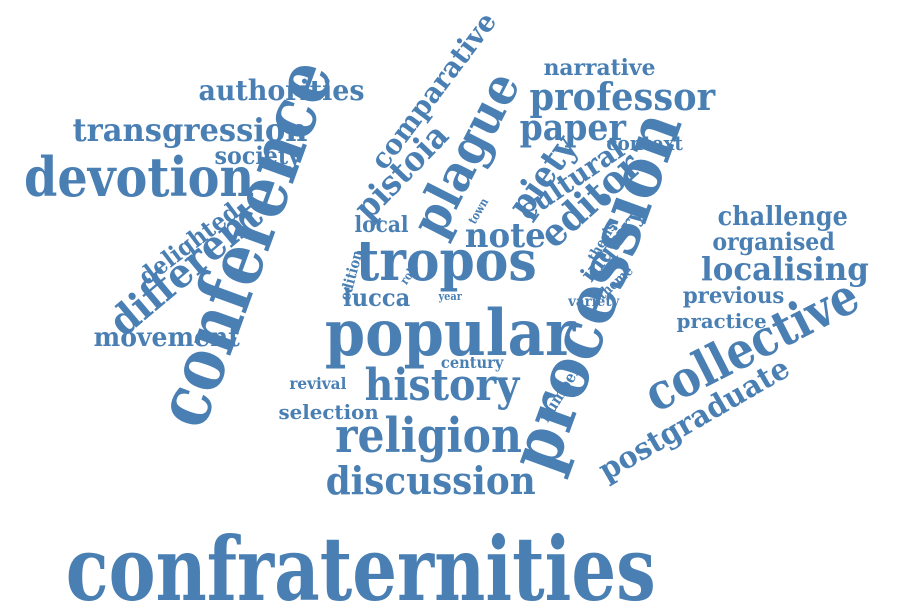  What do you see at coordinates (594, 302) in the screenshot?
I see `word-variety: variety` at bounding box center [594, 302].